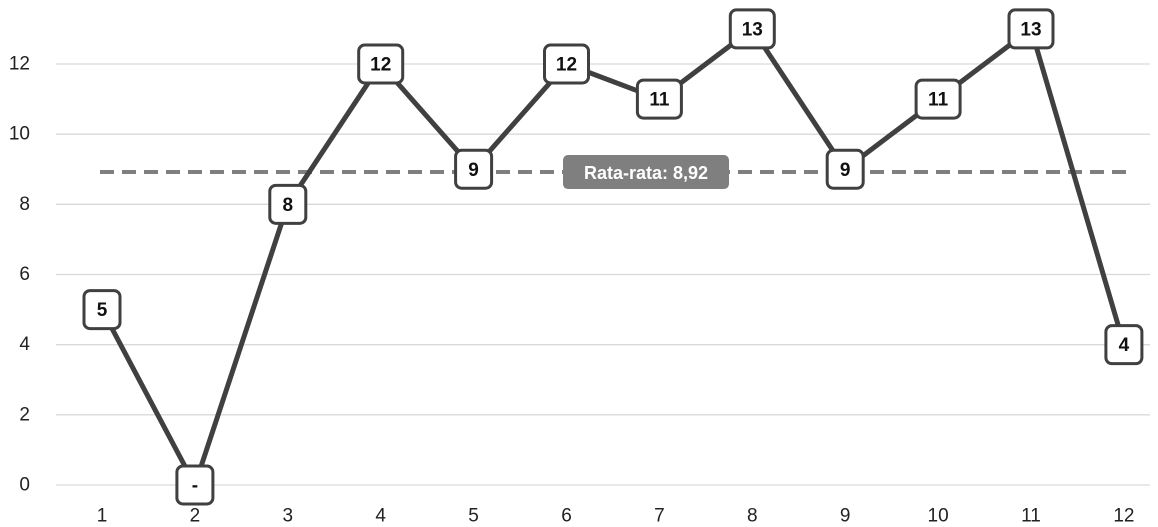  I want to click on x-axis-ticks: 1 2 3 4 5 6 7 8 9 10 11 12, so click(616, 516).